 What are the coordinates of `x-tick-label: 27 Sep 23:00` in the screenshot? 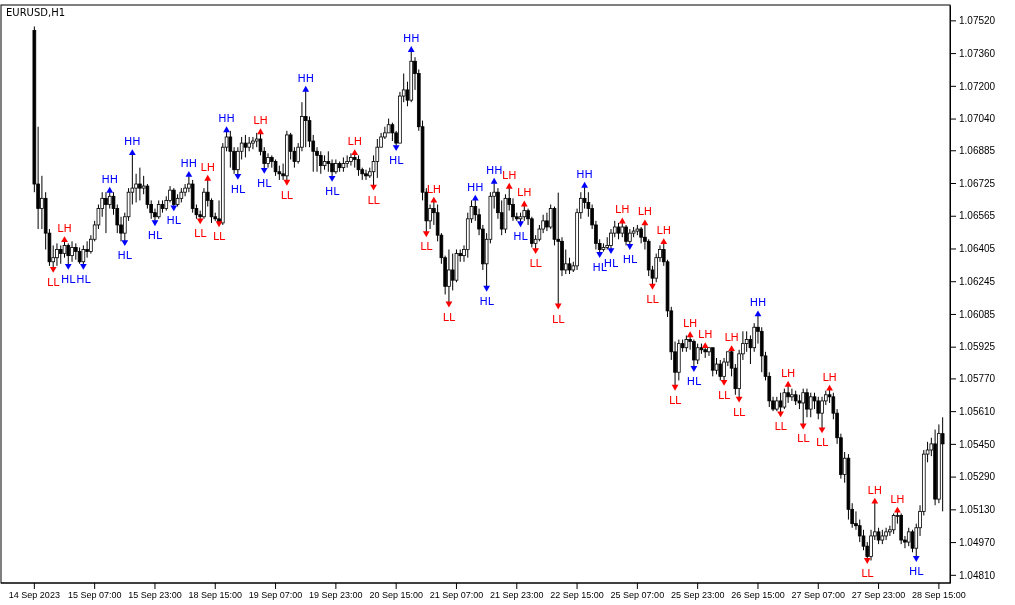 It's located at (878, 595).